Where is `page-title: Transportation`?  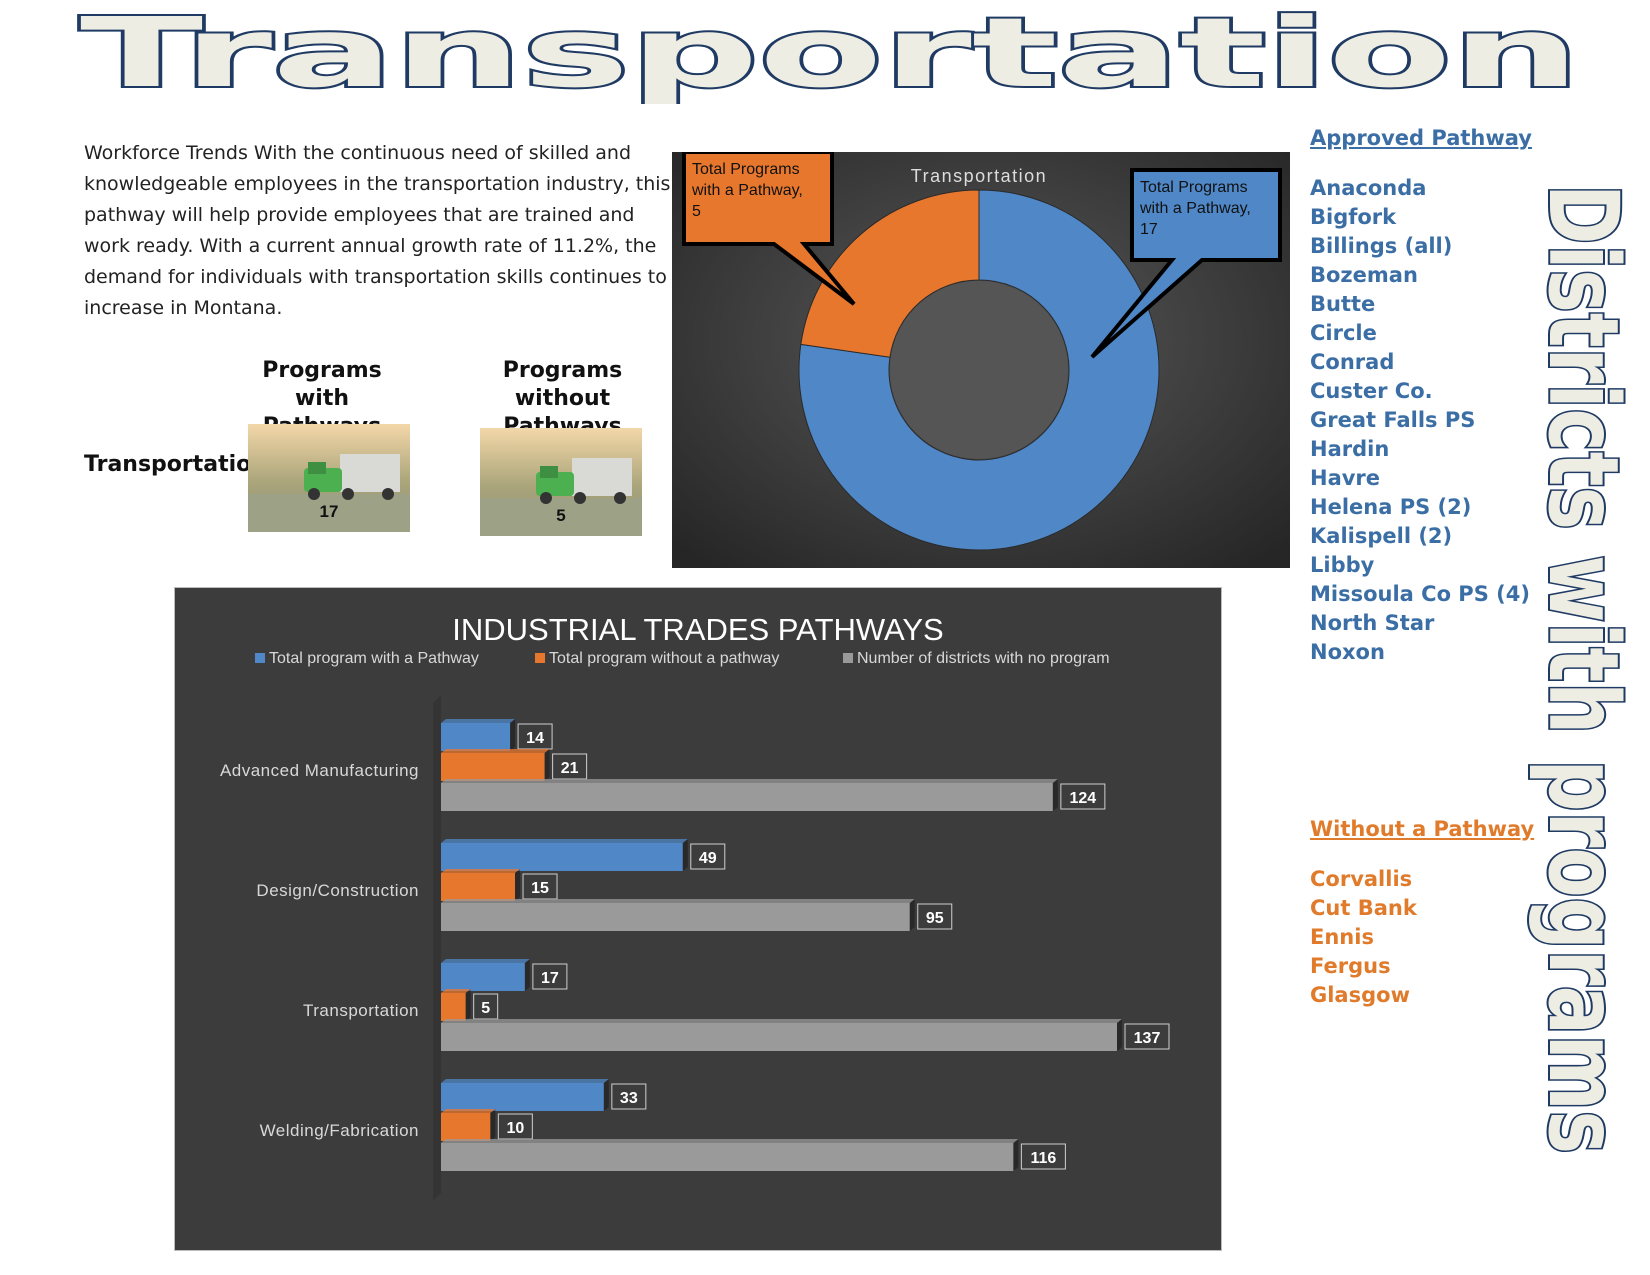
page-title: Transportation is located at coordinates (830, 54).